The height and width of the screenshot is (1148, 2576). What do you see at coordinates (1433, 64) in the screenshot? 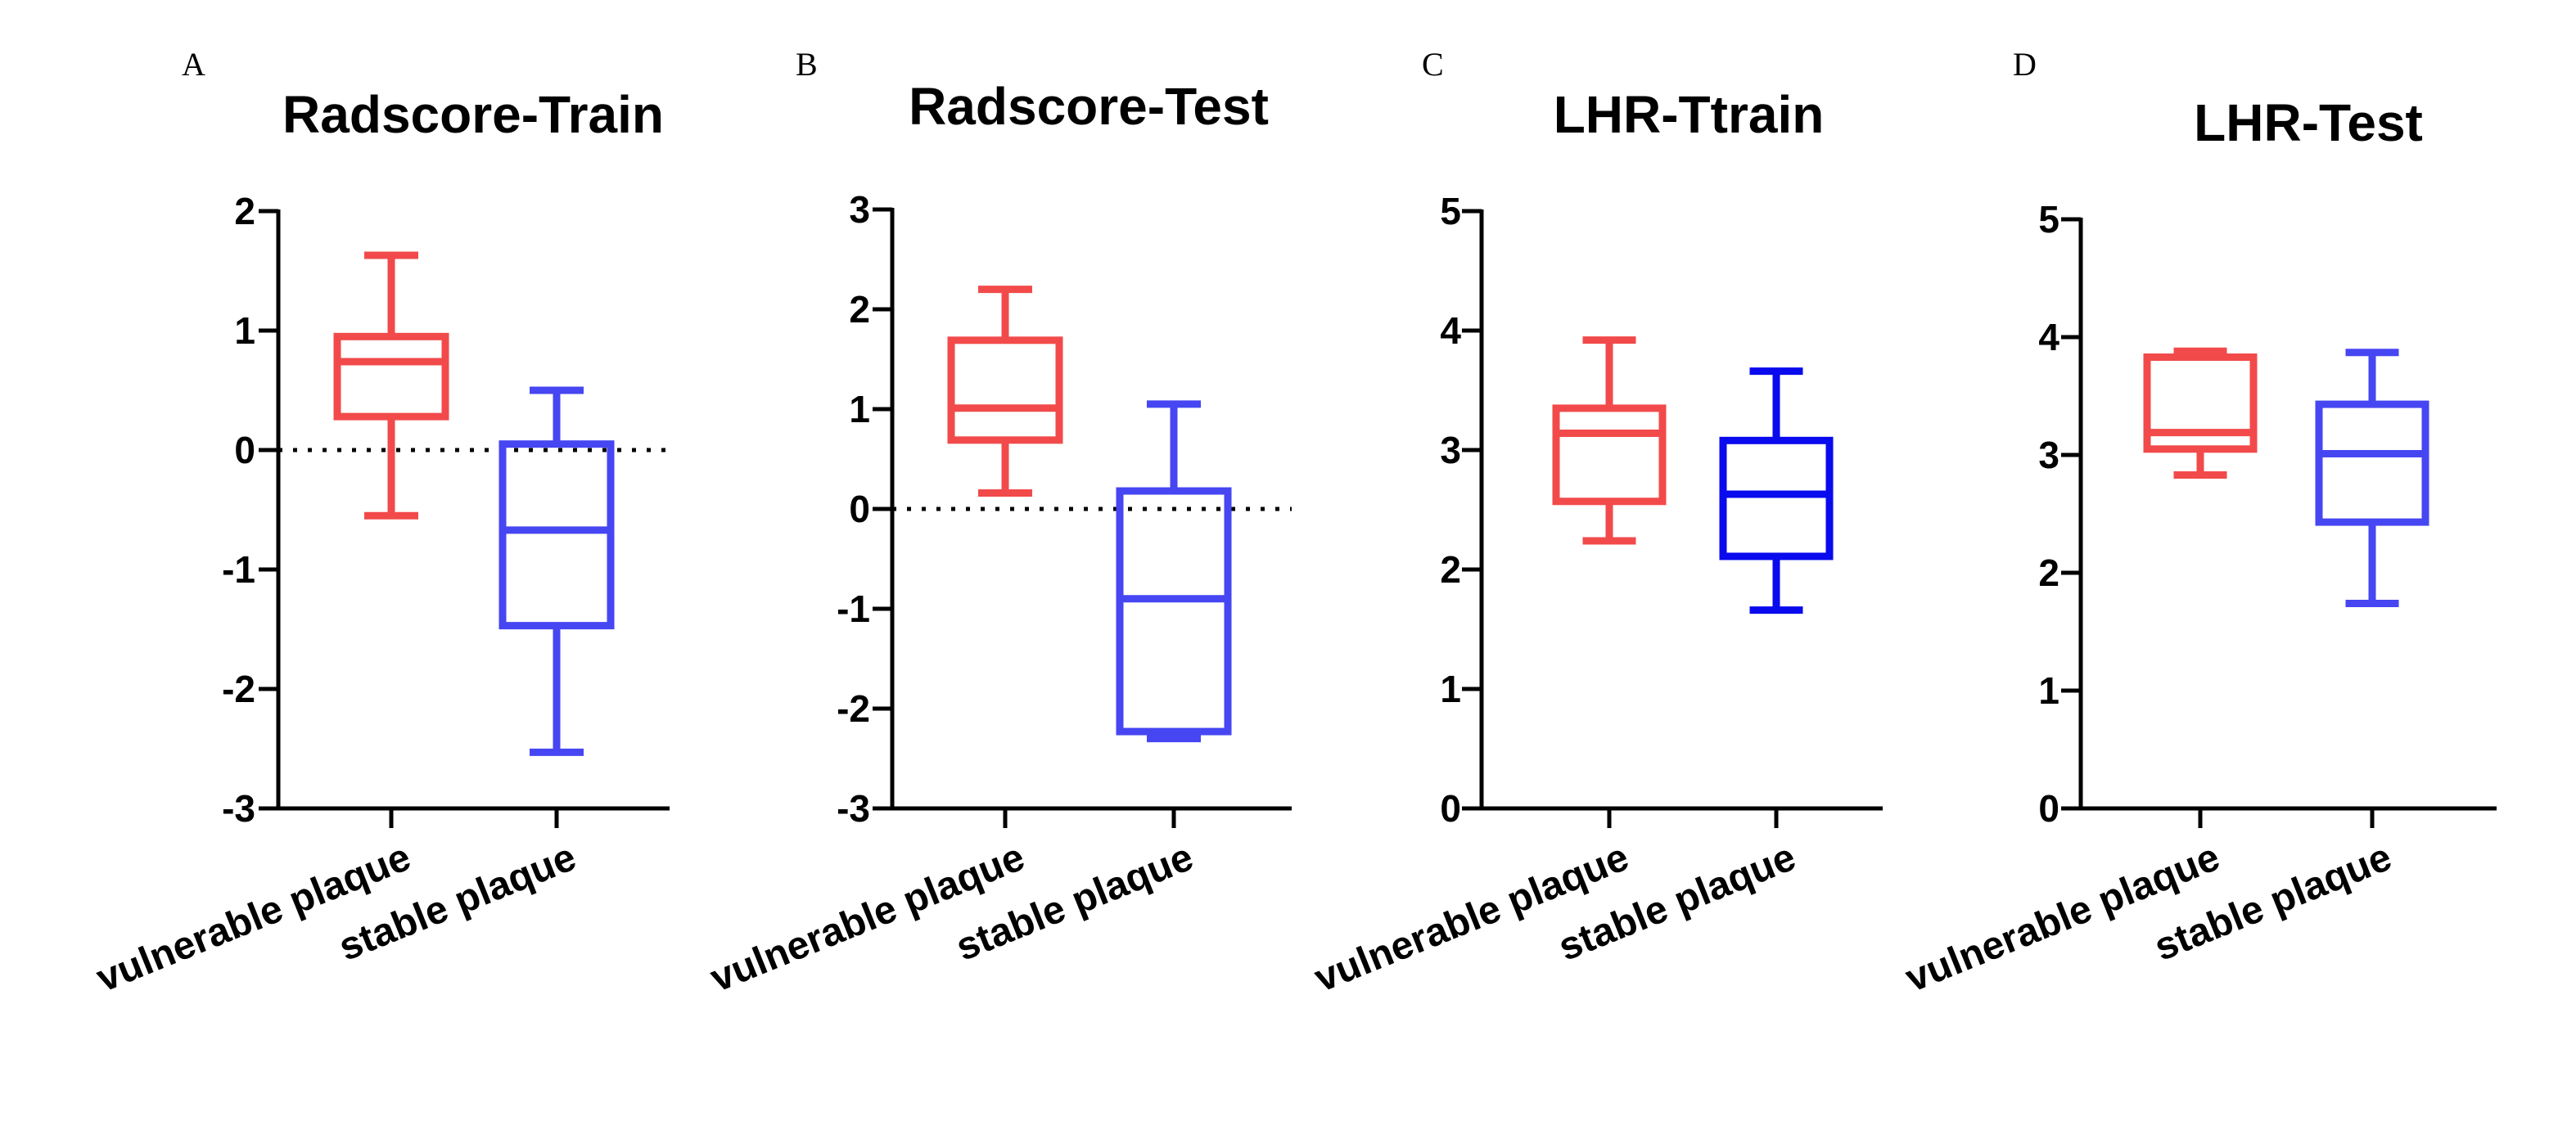
I see `panel-letter: C` at bounding box center [1433, 64].